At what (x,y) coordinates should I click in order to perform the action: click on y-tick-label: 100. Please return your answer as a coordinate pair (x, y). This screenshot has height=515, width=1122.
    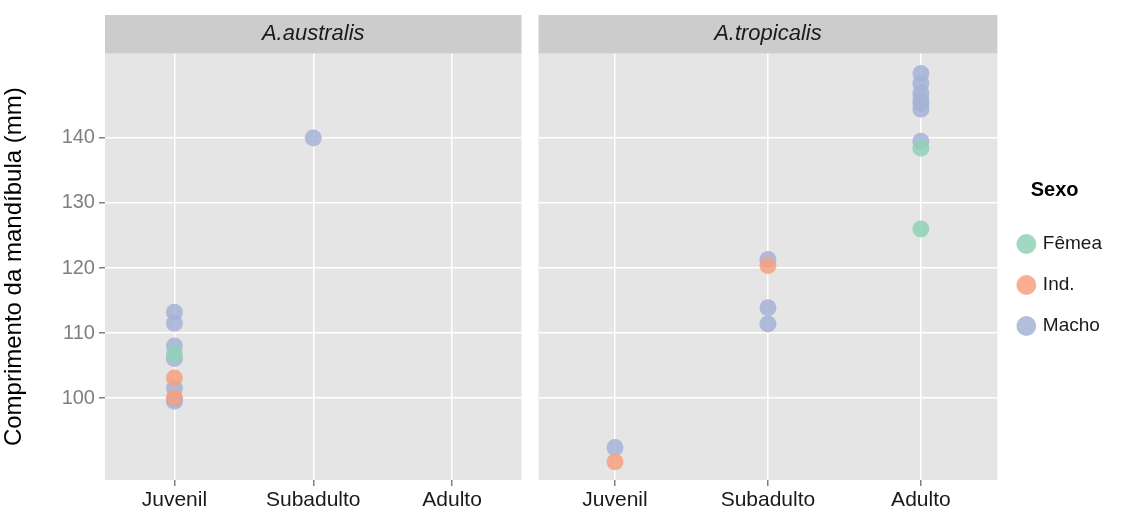
    Looking at the image, I should click on (78, 396).